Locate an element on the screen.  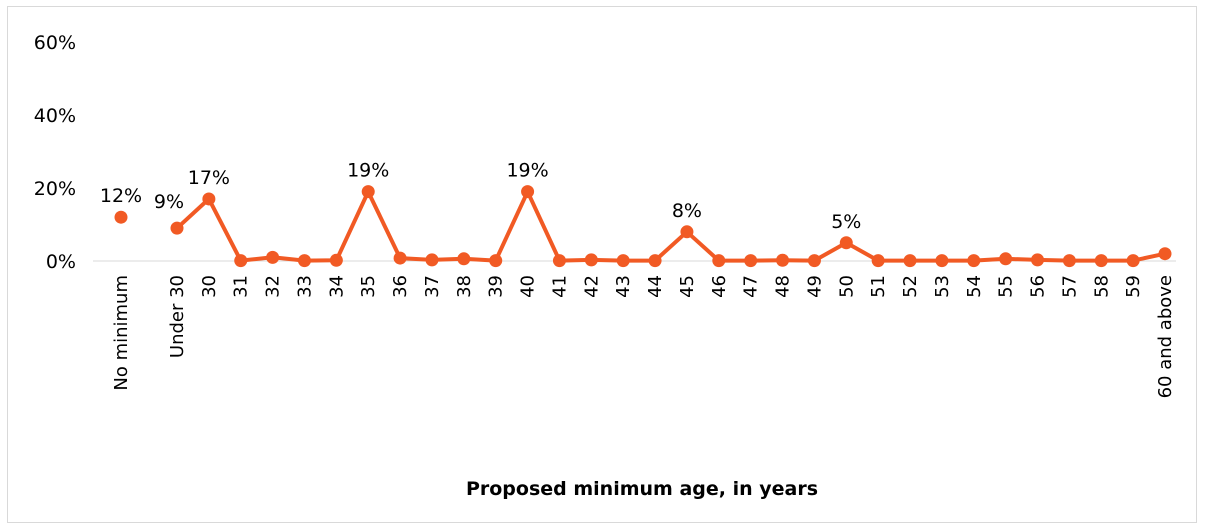
x-axis-title: Proposed minimum age, in years is located at coordinates (642, 489).